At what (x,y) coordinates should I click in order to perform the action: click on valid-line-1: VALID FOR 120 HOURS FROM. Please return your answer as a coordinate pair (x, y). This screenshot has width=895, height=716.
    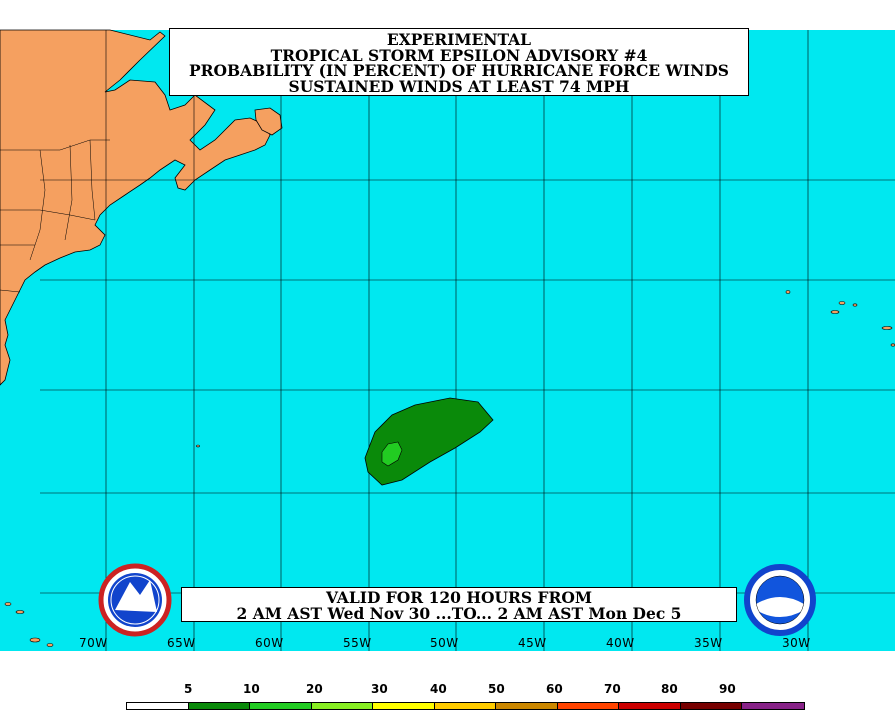
    Looking at the image, I should click on (459, 597).